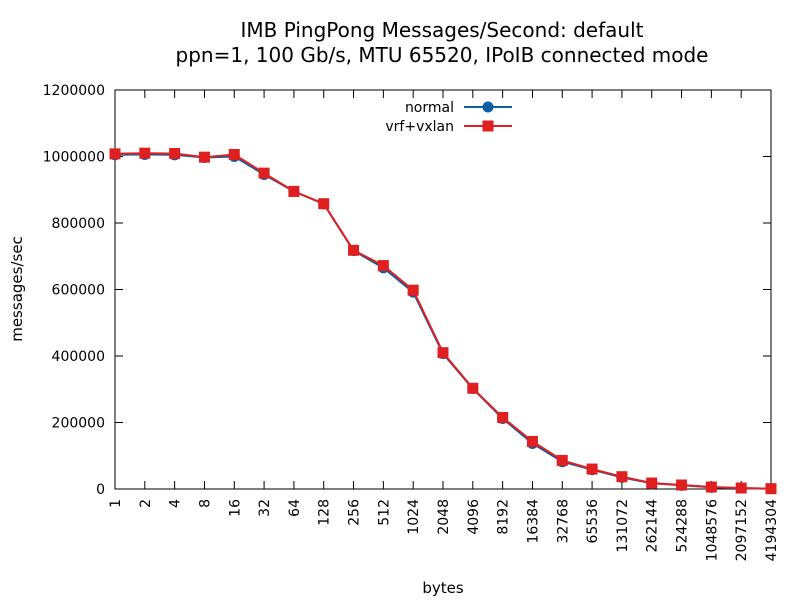  I want to click on x-tick-label: 2048, so click(444, 517).